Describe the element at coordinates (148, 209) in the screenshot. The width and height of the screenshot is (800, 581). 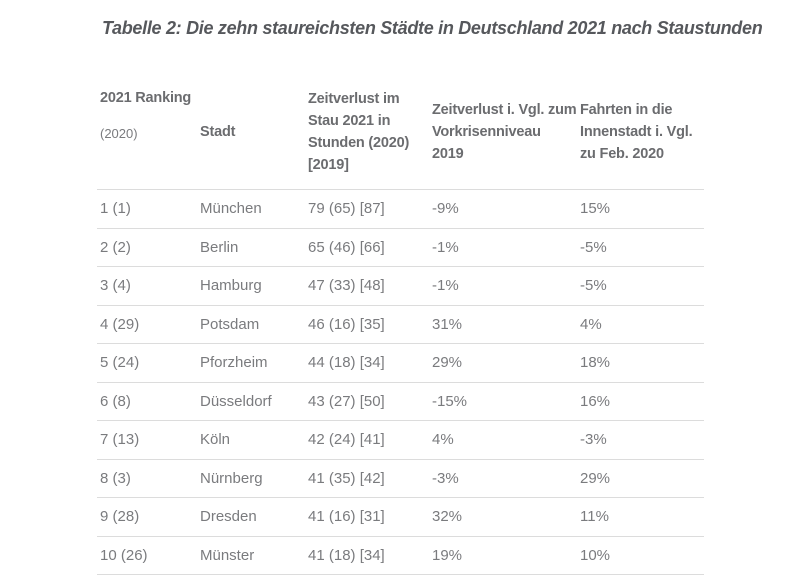
I see `table-cell-ranking-2021: 1 (1)` at that location.